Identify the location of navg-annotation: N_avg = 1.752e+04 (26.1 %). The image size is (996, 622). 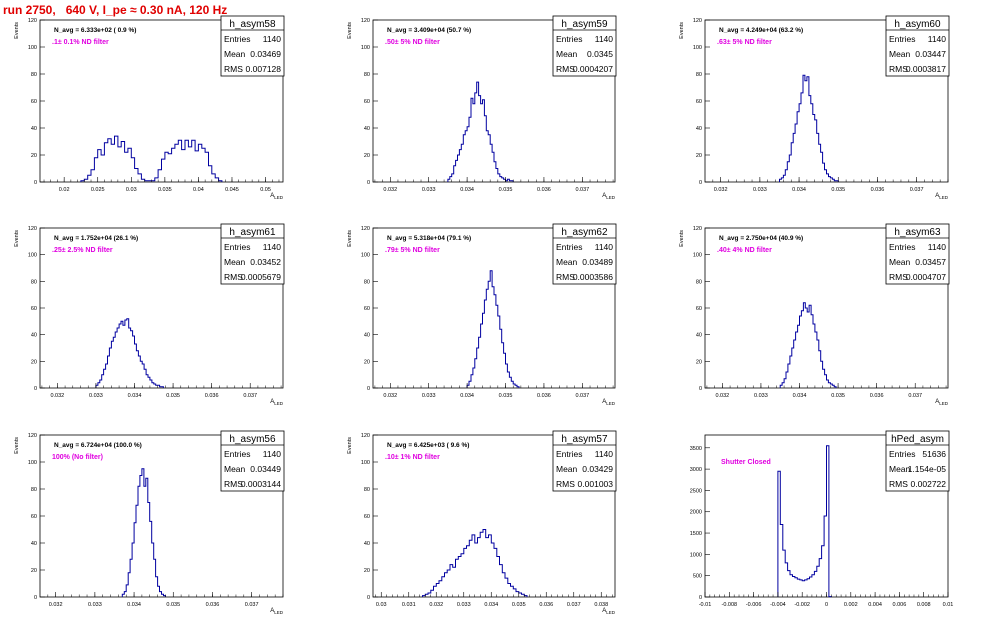
(96, 238).